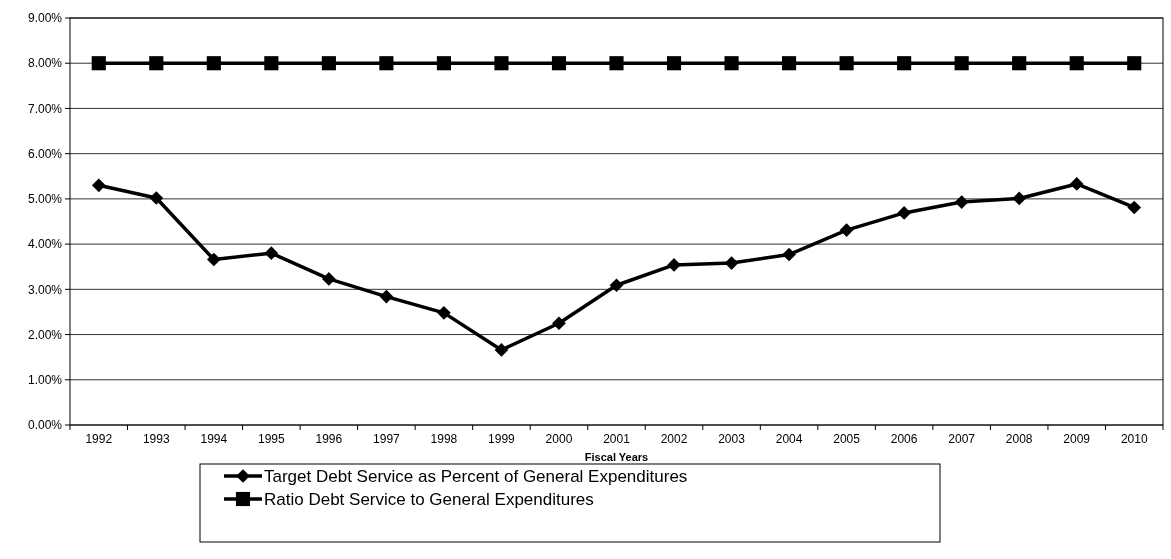  I want to click on y-tick-label: 6.00%, so click(45, 153).